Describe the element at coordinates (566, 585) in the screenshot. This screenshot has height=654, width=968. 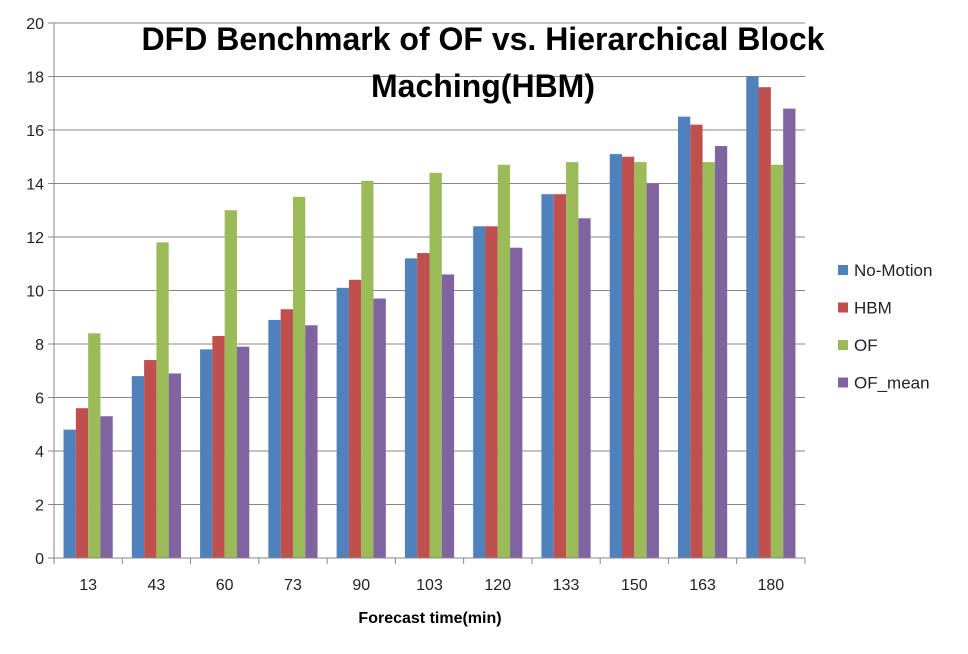
I see `x-tick-label: 133` at that location.